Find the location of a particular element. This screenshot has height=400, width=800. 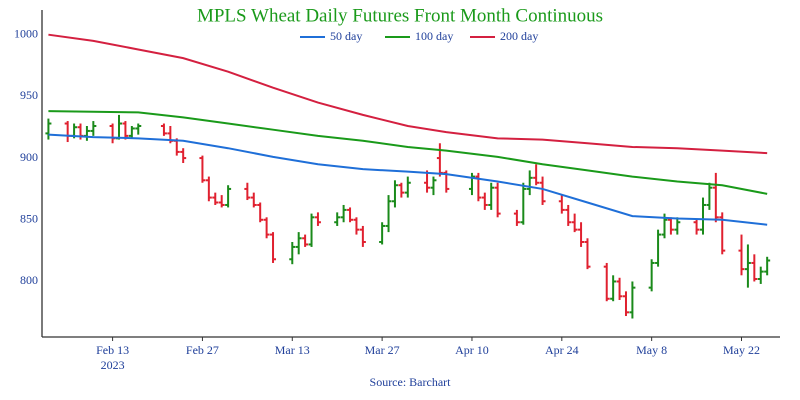

legend-label: 50 day is located at coordinates (346, 36).